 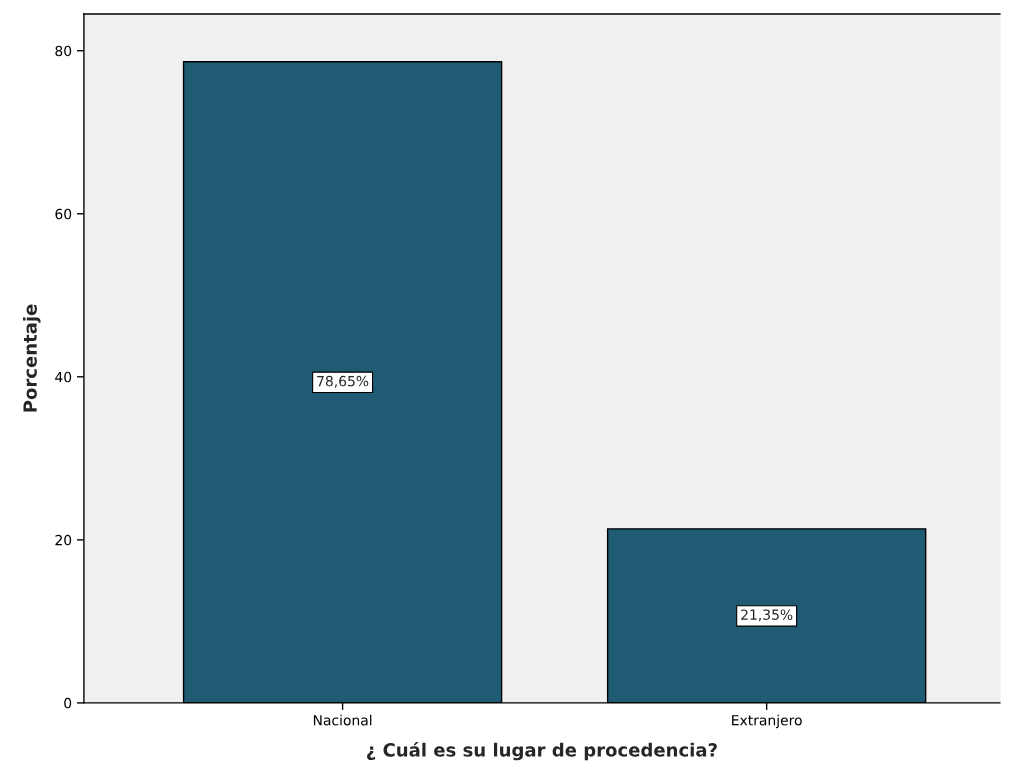 I want to click on y-tick-label: 40, so click(x=63, y=377).